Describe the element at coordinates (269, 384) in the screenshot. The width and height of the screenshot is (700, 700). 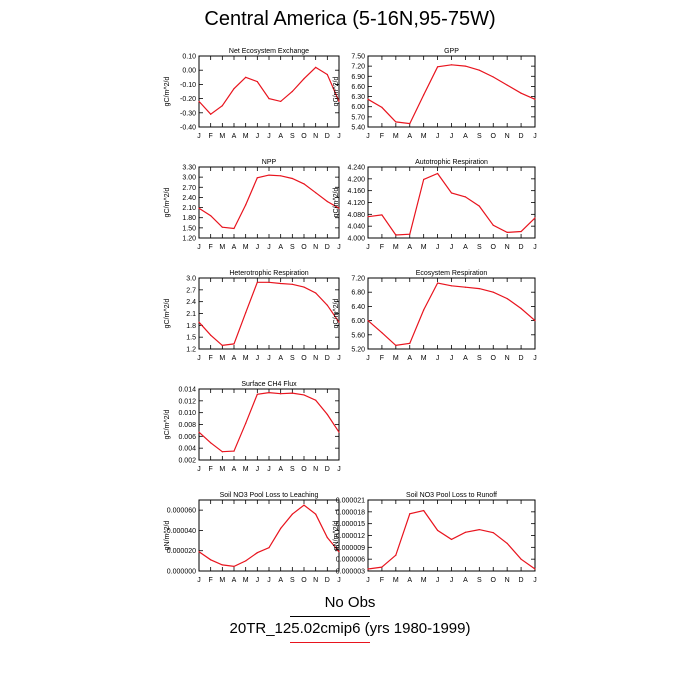
I see `panel-title: Surface CH4 Flux` at that location.